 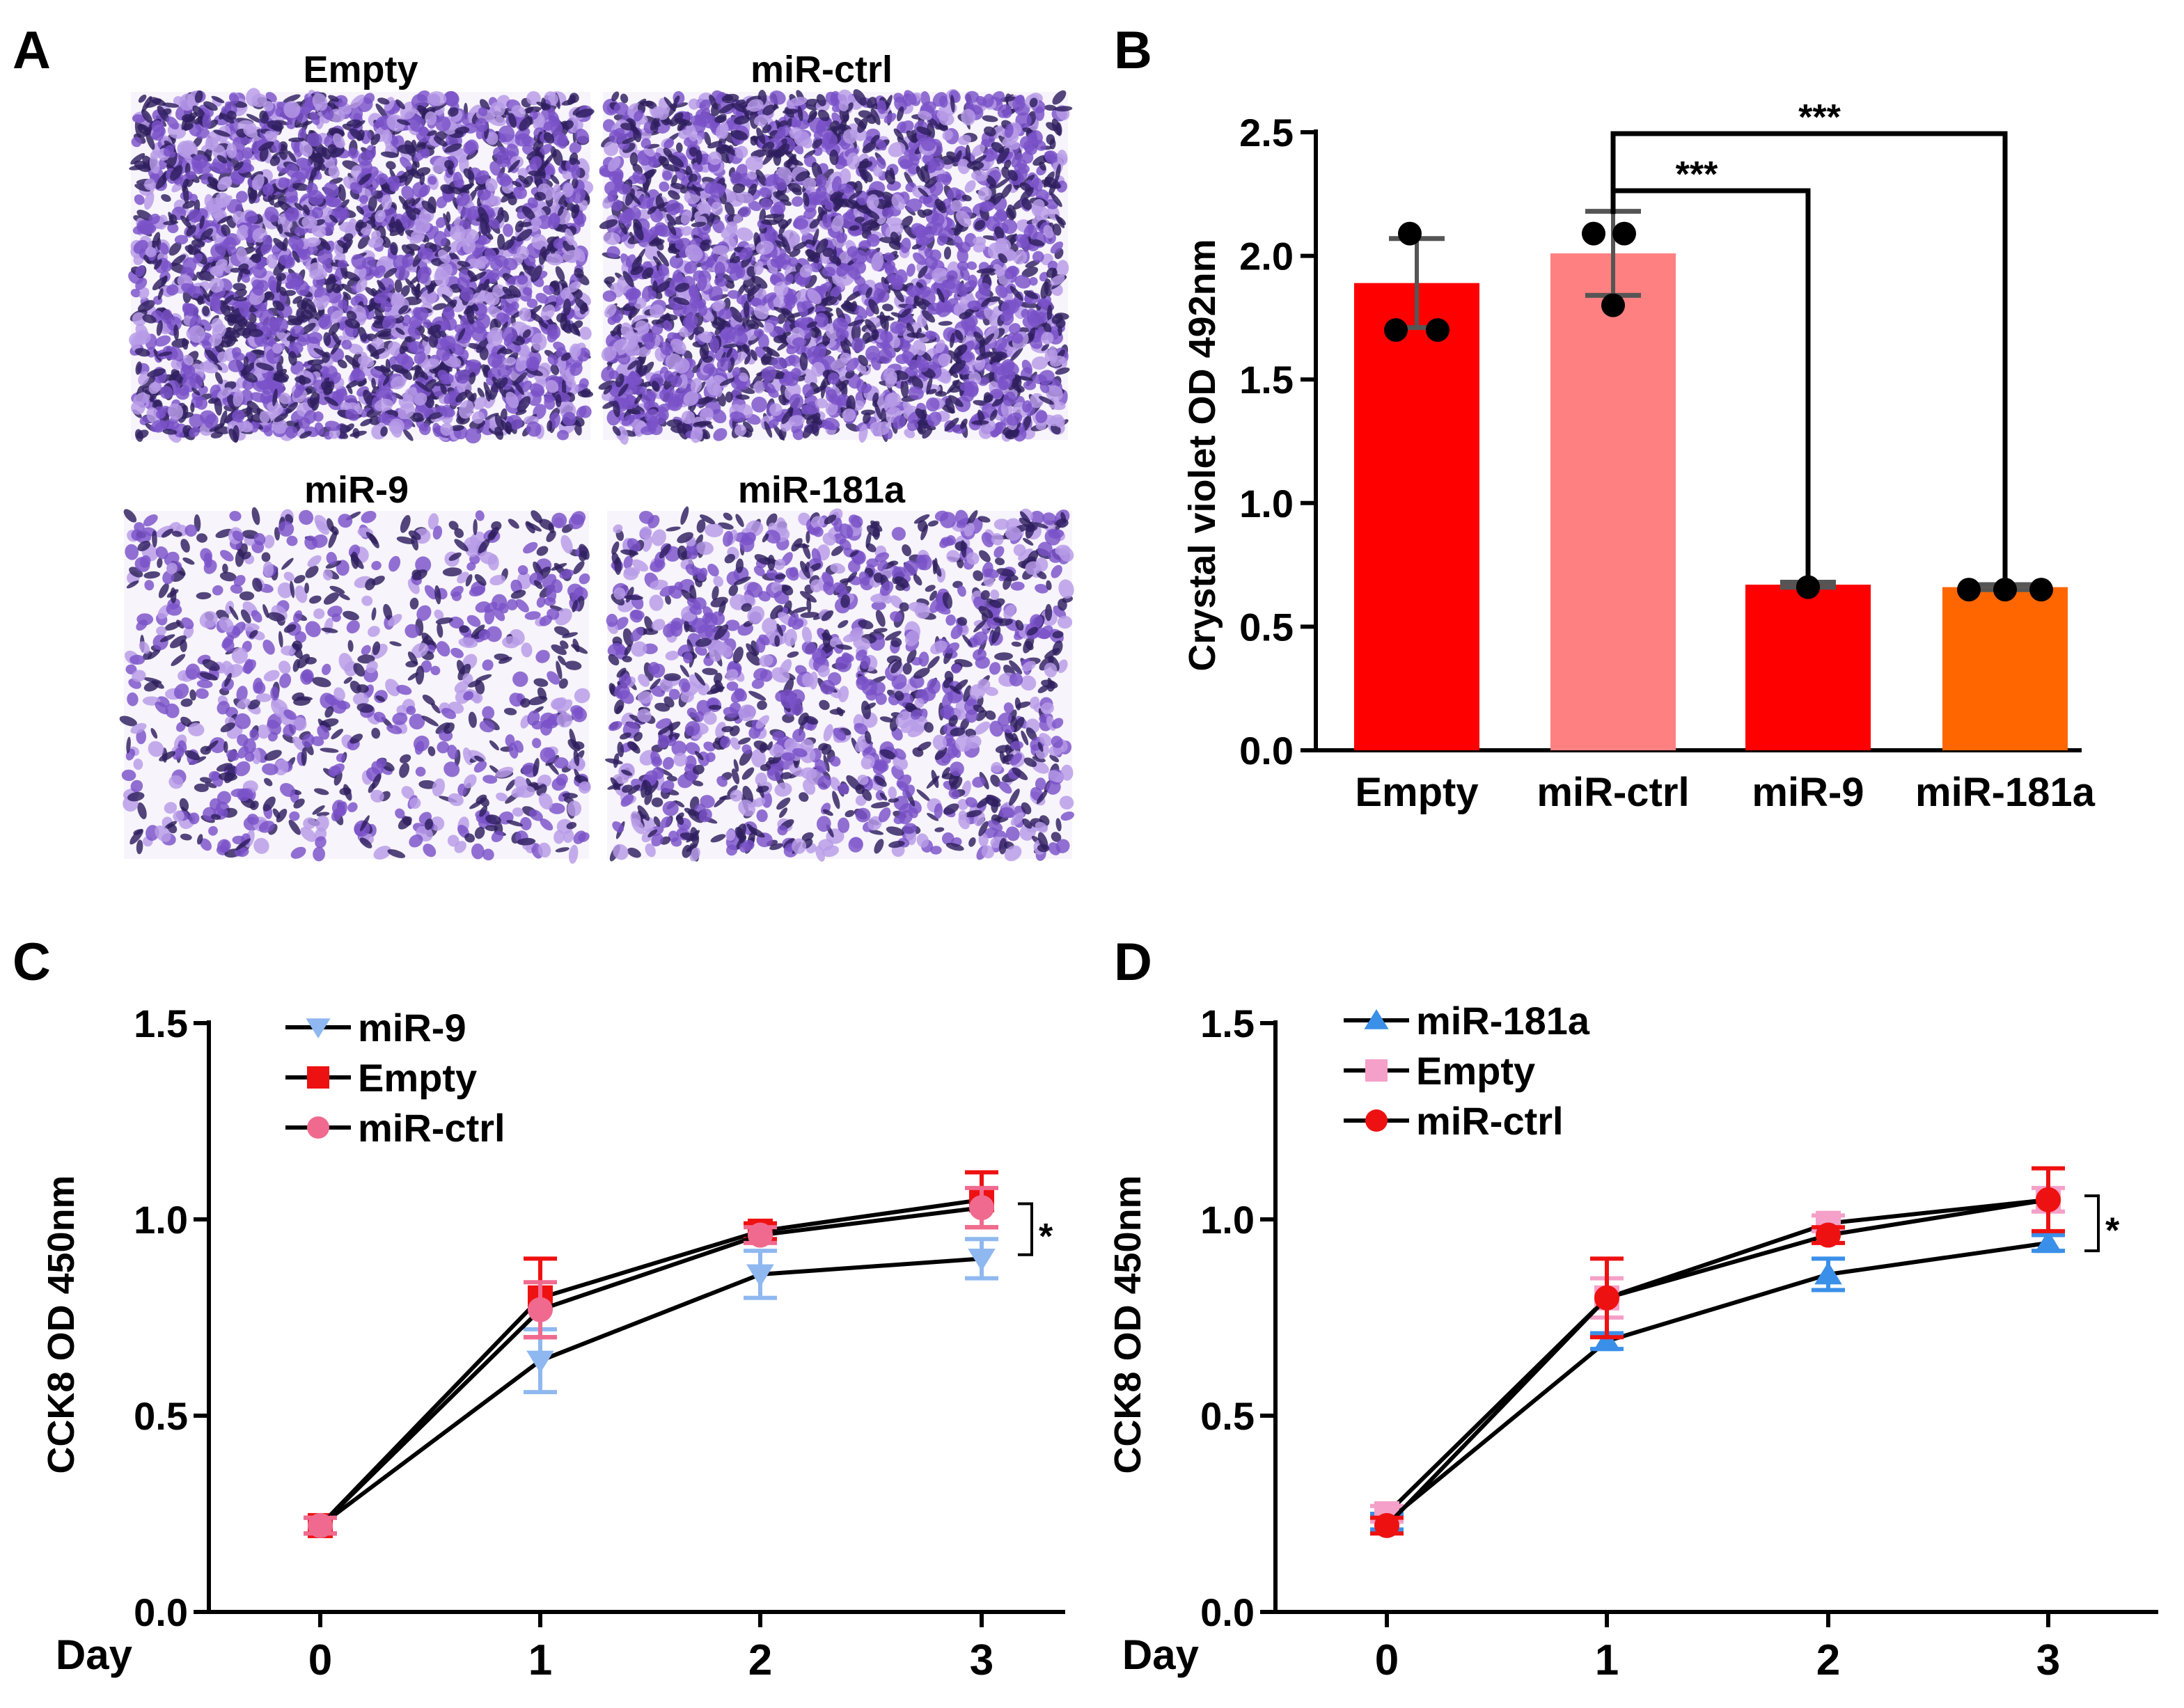 I want to click on micrograph-mir-ctrl, so click(x=836, y=266).